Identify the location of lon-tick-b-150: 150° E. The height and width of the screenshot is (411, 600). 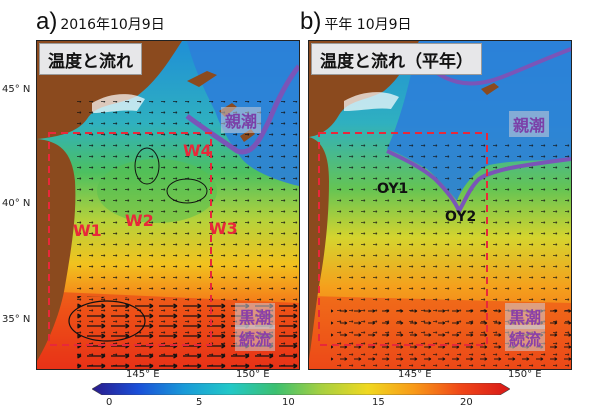
(525, 374).